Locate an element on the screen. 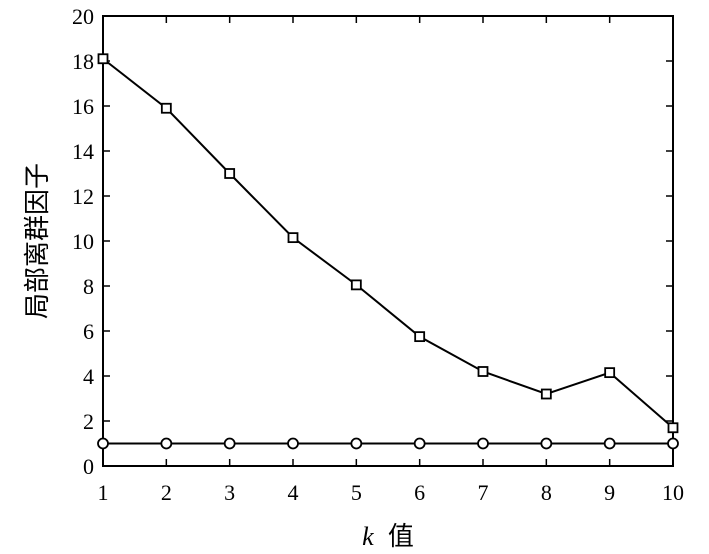  y-tick-label: 10 is located at coordinates (83, 241).